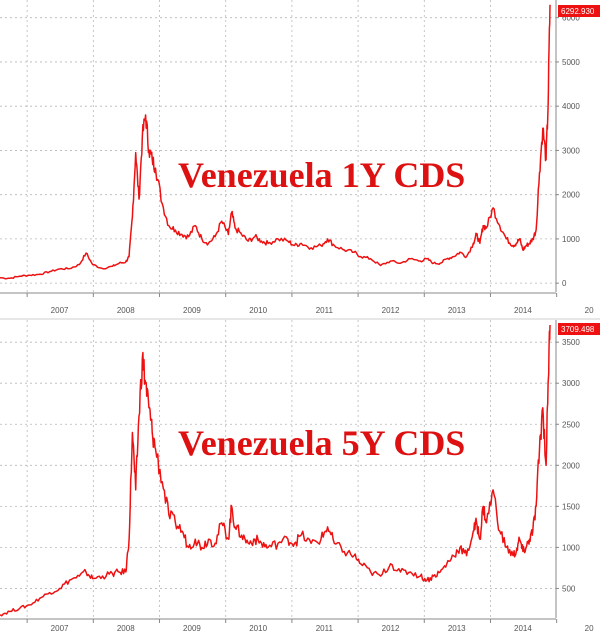 The height and width of the screenshot is (633, 600). Describe the element at coordinates (569, 588) in the screenshot. I see `y-tick-label: 500` at that location.